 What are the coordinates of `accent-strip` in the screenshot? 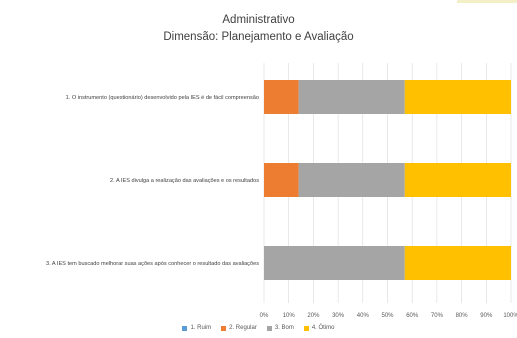 It's located at (487, 1).